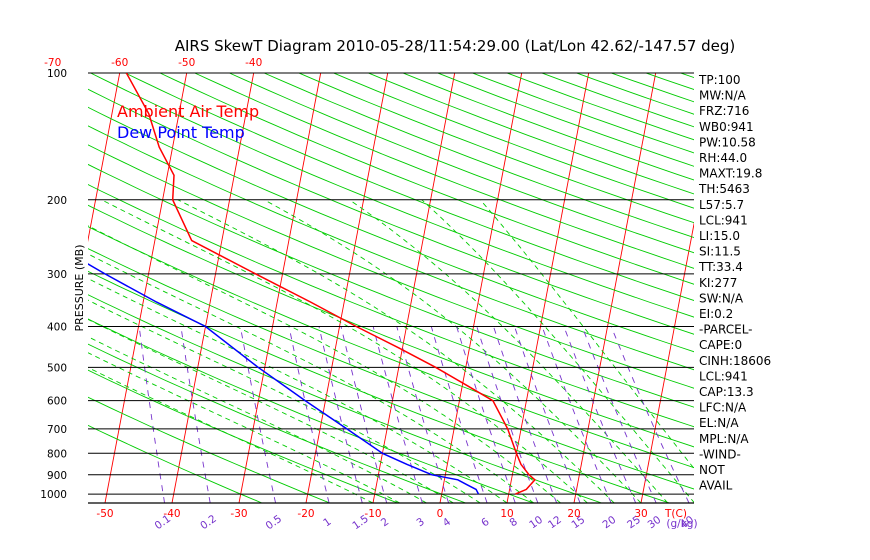  What do you see at coordinates (712, 470) in the screenshot?
I see `index-label: NOT` at bounding box center [712, 470].